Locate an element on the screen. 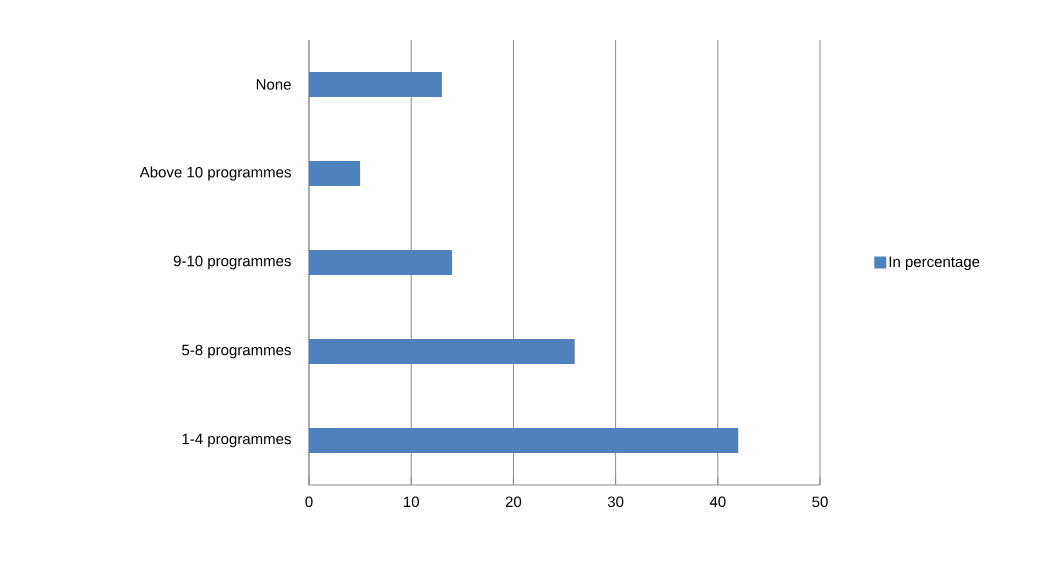  y-tick-label: None is located at coordinates (273, 84).